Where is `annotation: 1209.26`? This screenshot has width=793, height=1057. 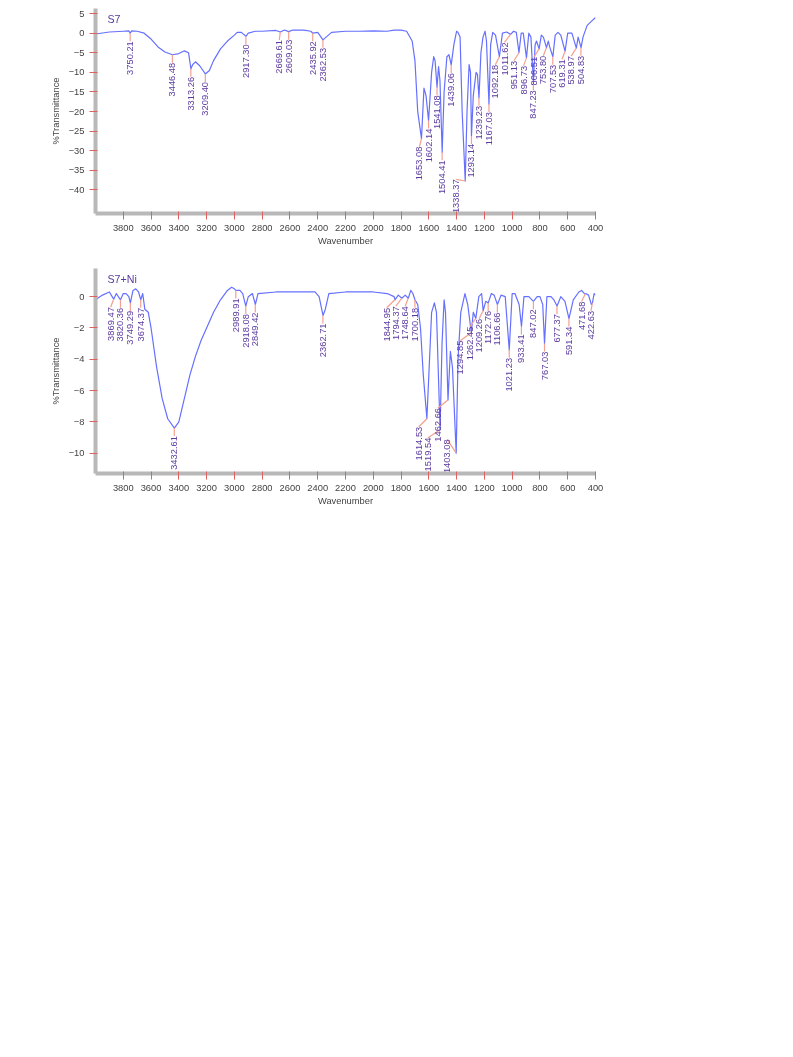
annotation: 1209.26 is located at coordinates (479, 335).